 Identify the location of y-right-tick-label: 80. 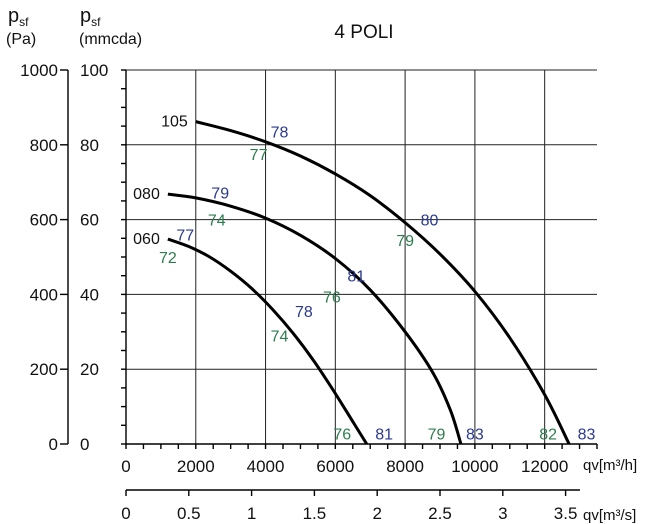
(89, 145).